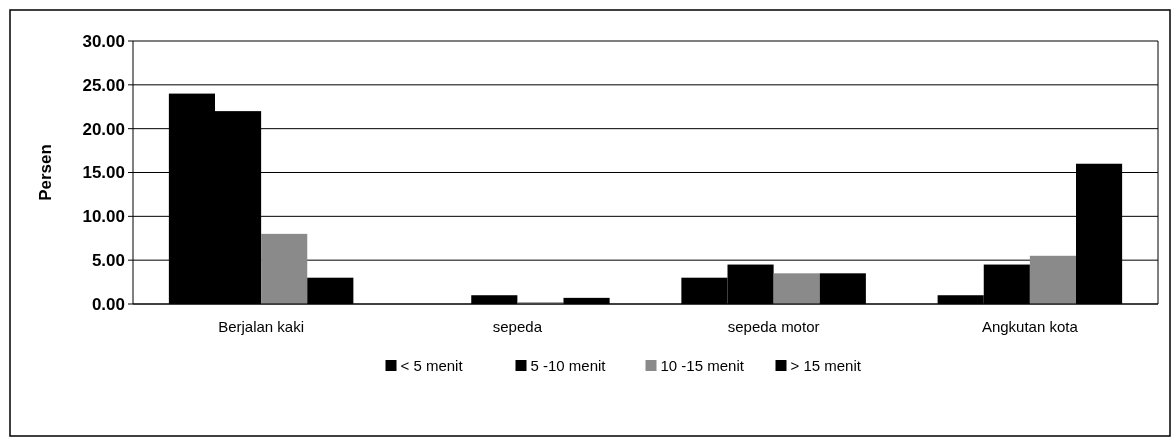  Describe the element at coordinates (773, 326) in the screenshot. I see `x-tick-label: sepeda motor` at that location.